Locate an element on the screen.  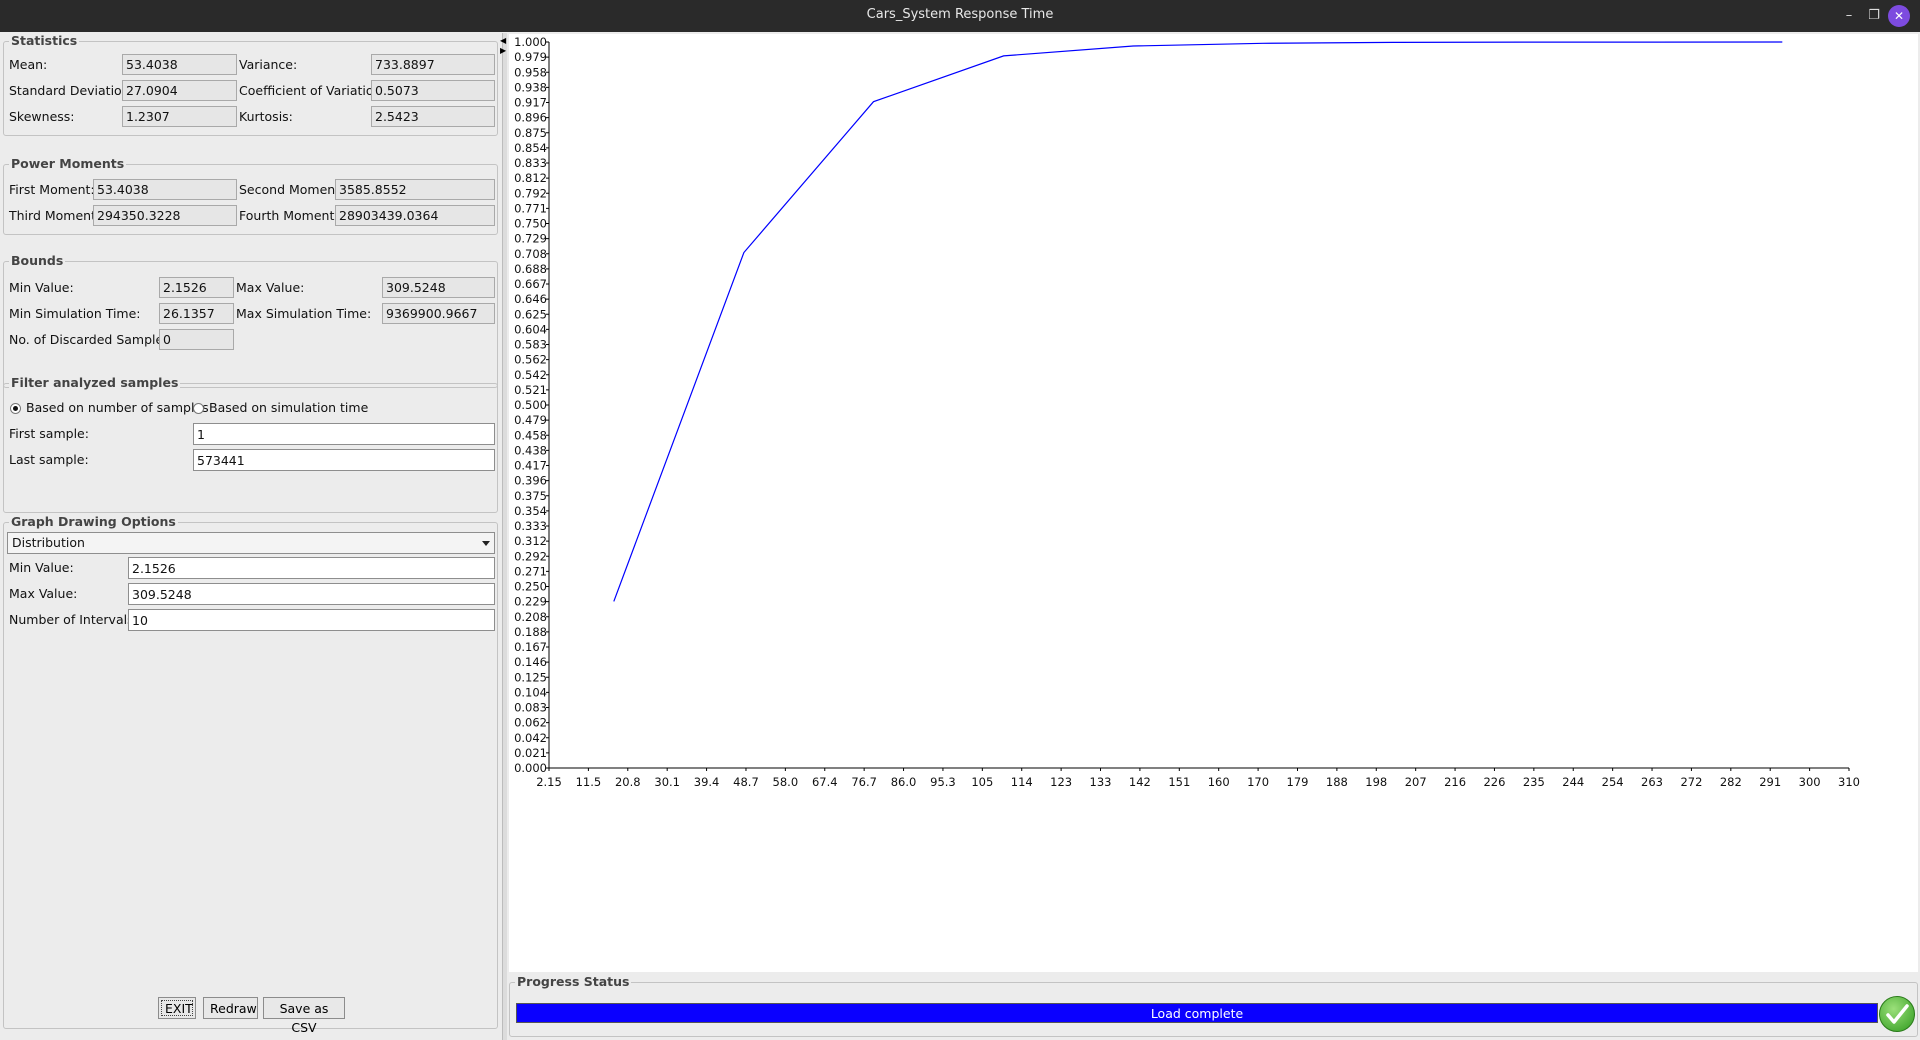
y-tick-label: 0.938 is located at coordinates (530, 87).